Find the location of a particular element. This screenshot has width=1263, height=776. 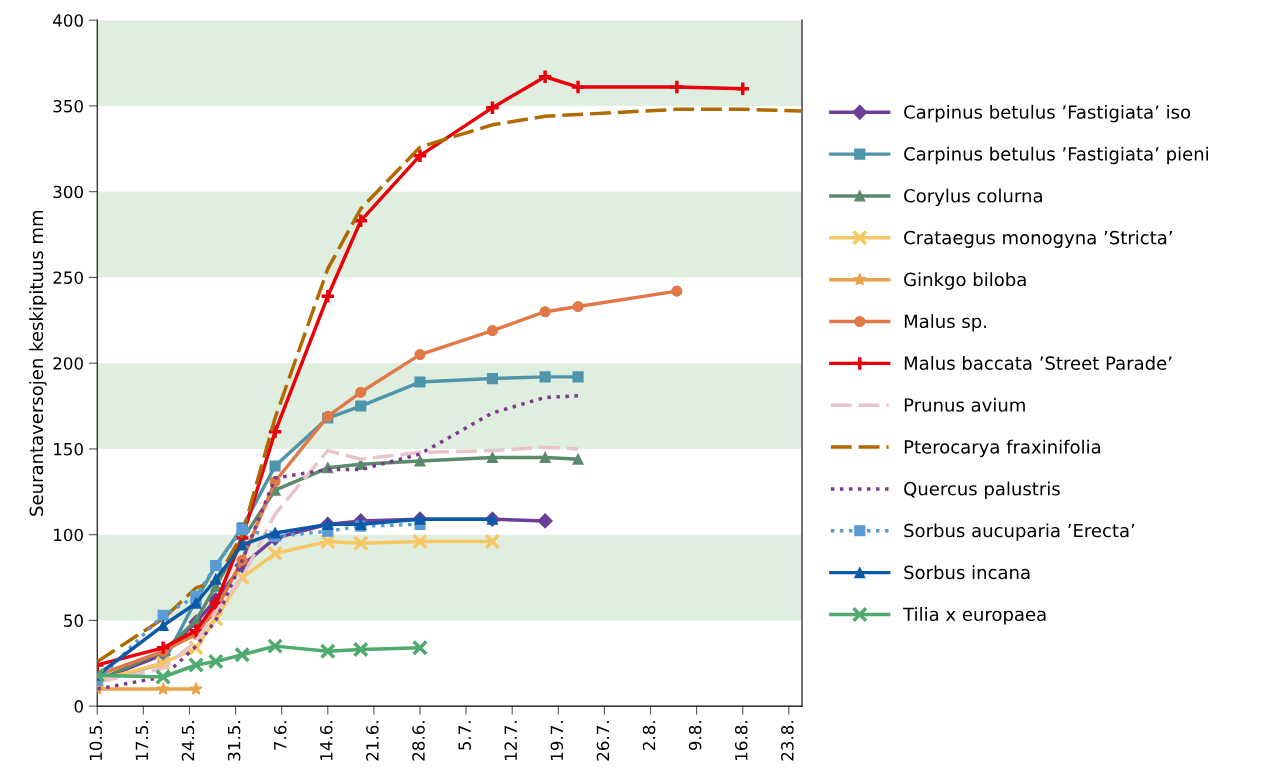

y-tick-label: 0 is located at coordinates (78, 706).